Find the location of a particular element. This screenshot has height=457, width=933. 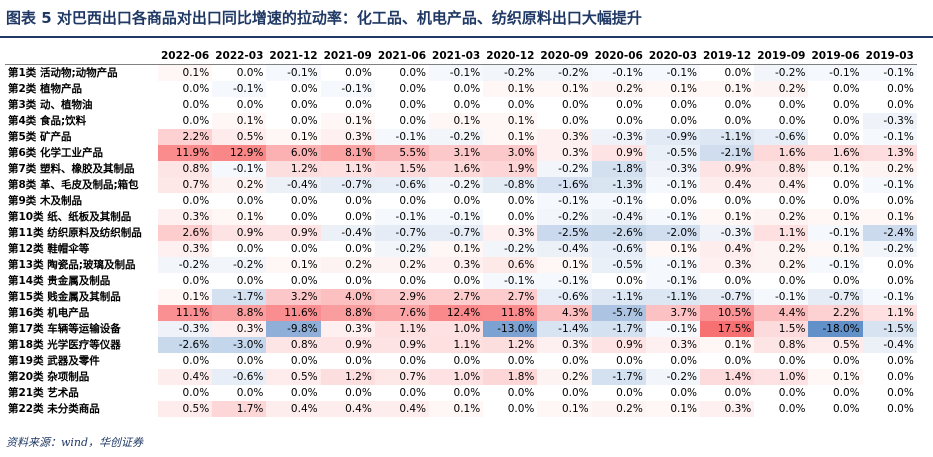

row-label: 第16类 机电产品 is located at coordinates (49, 313).